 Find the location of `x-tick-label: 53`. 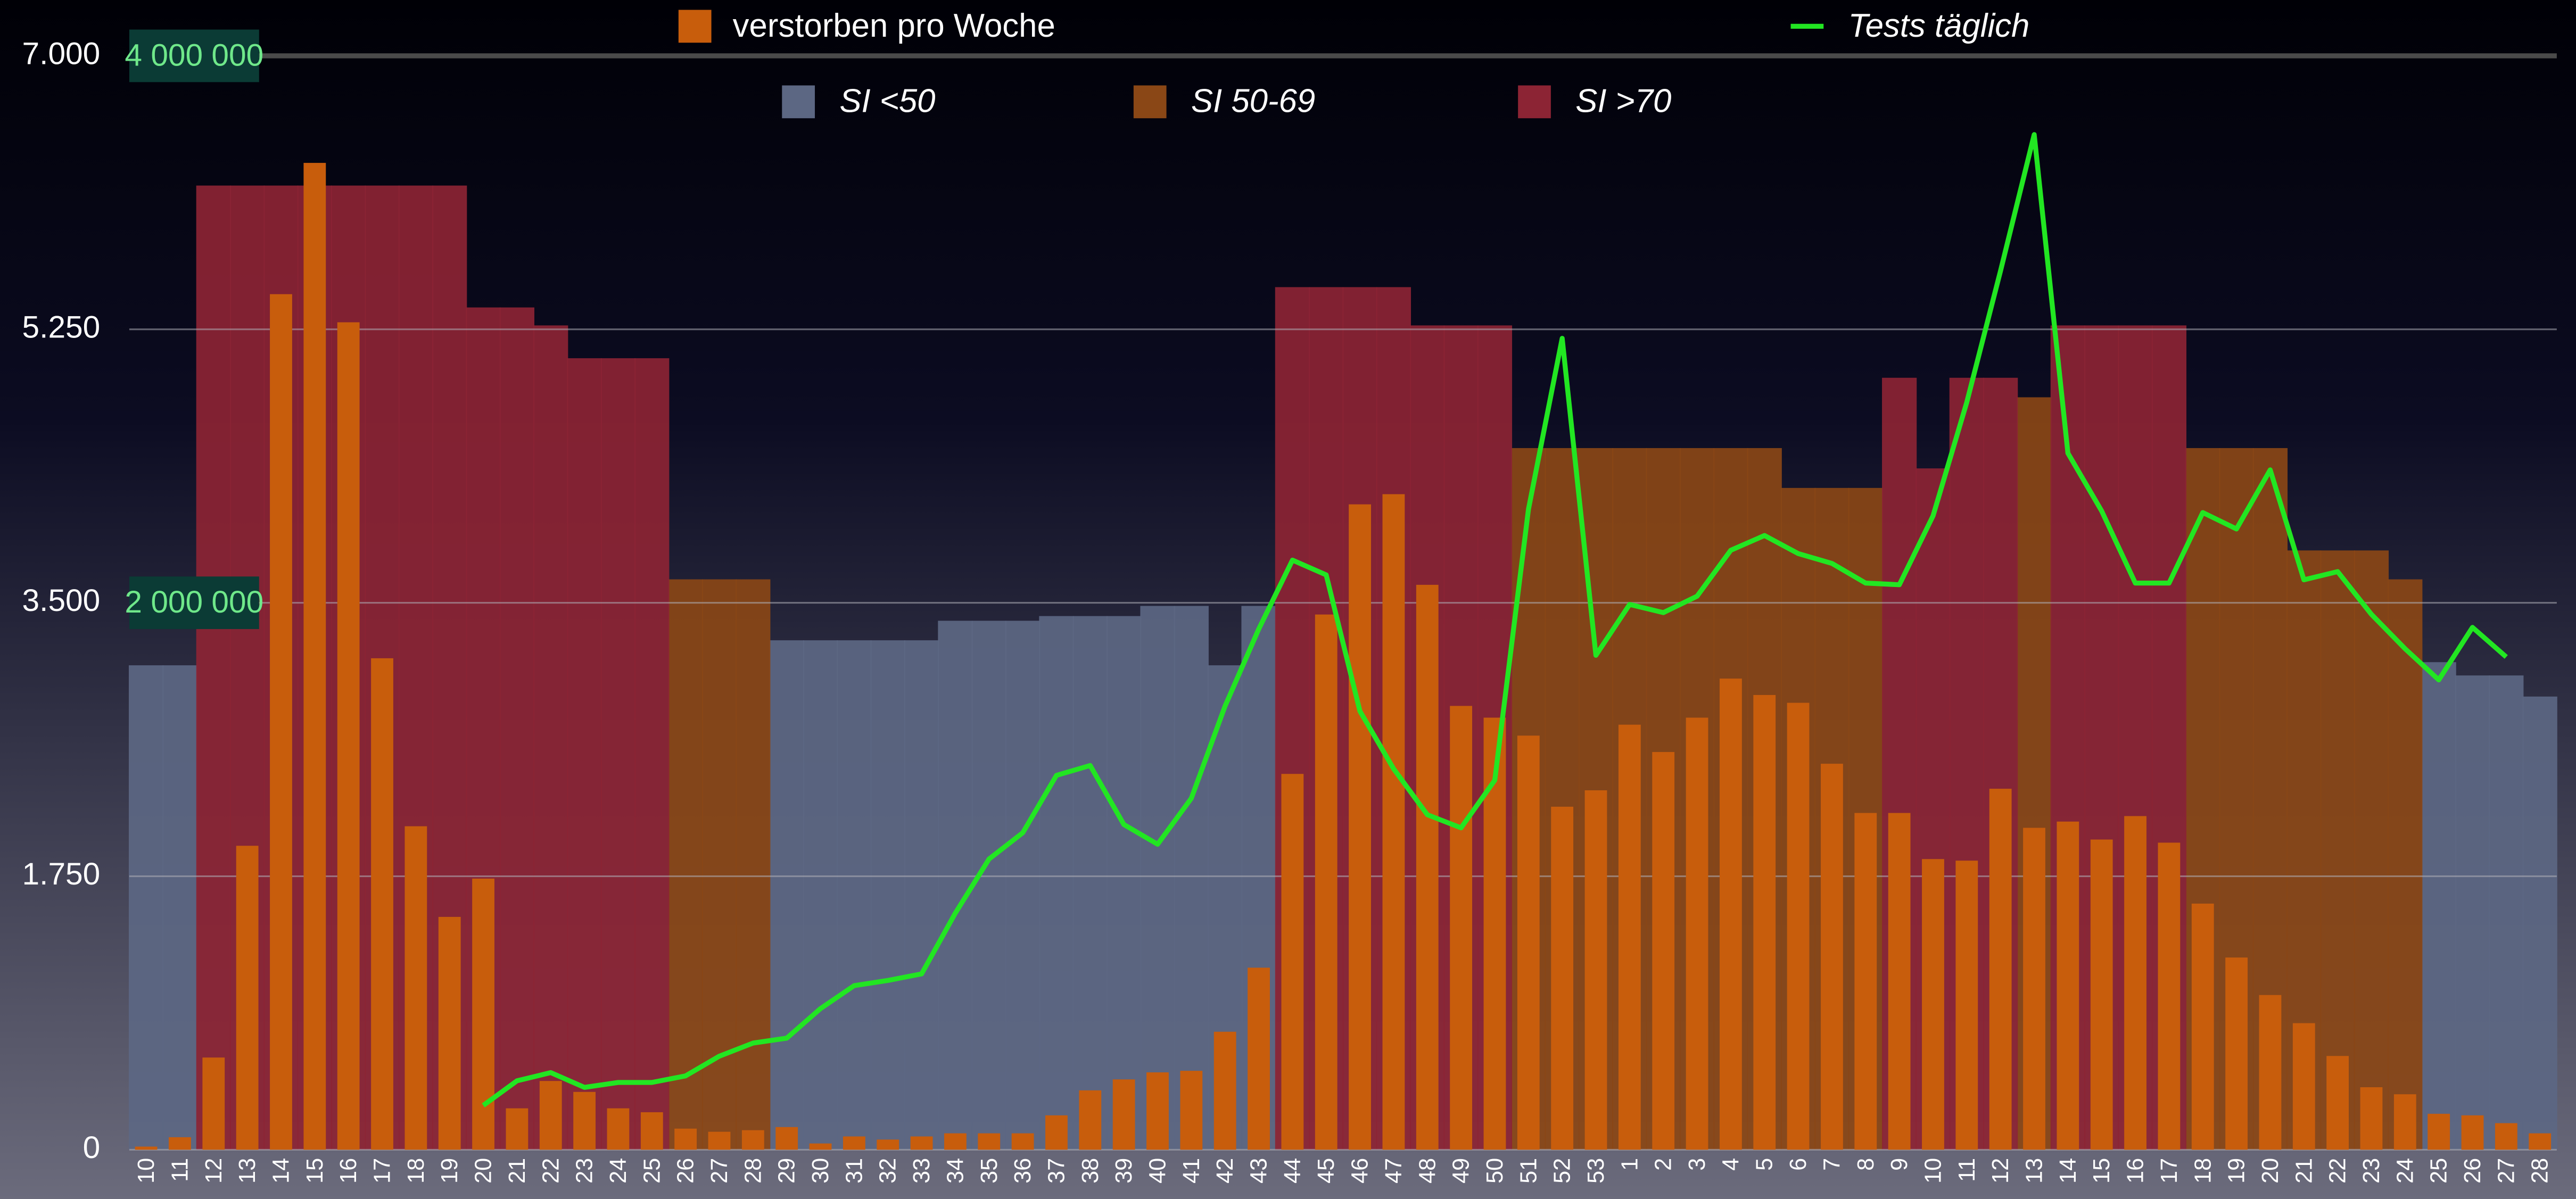

x-tick-label: 53 is located at coordinates (1596, 1171).